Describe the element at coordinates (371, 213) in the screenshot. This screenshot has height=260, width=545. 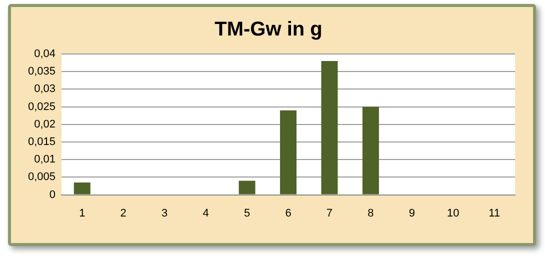
I see `x-tick-label: 8` at that location.